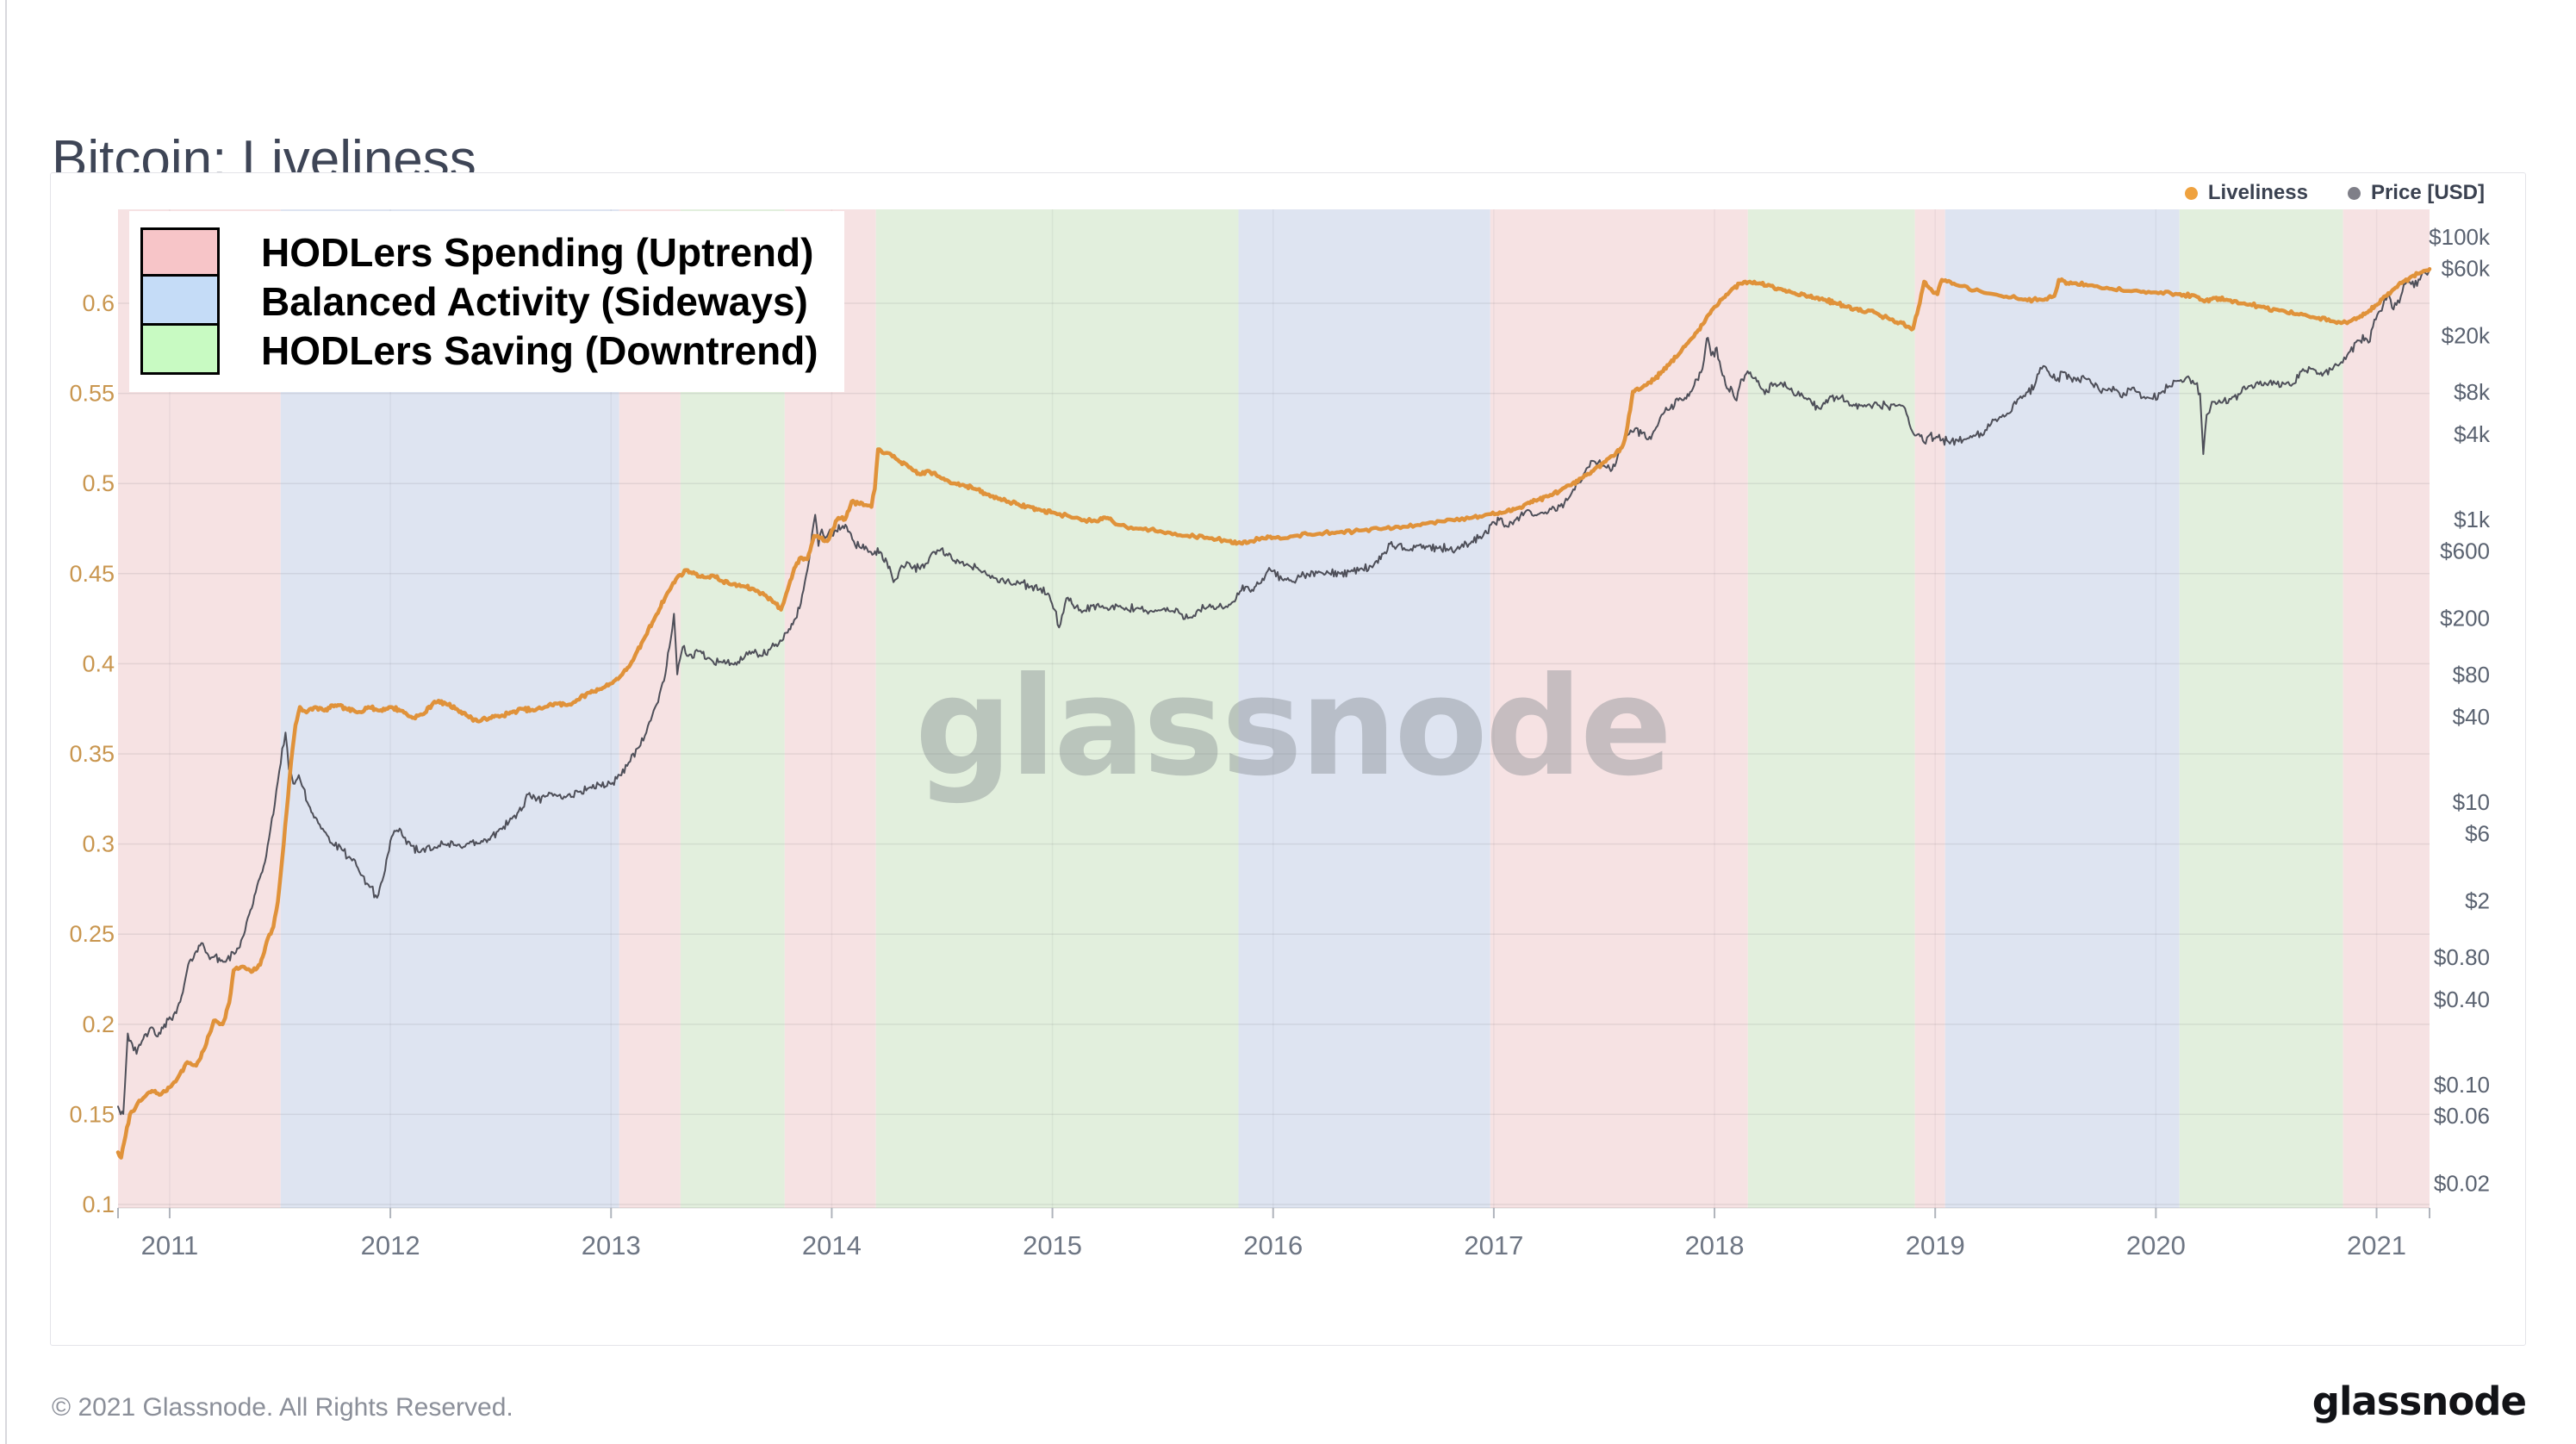  What do you see at coordinates (540, 350) in the screenshot?
I see `regime-saving-label: HODLers Saving (Downtrend)` at bounding box center [540, 350].